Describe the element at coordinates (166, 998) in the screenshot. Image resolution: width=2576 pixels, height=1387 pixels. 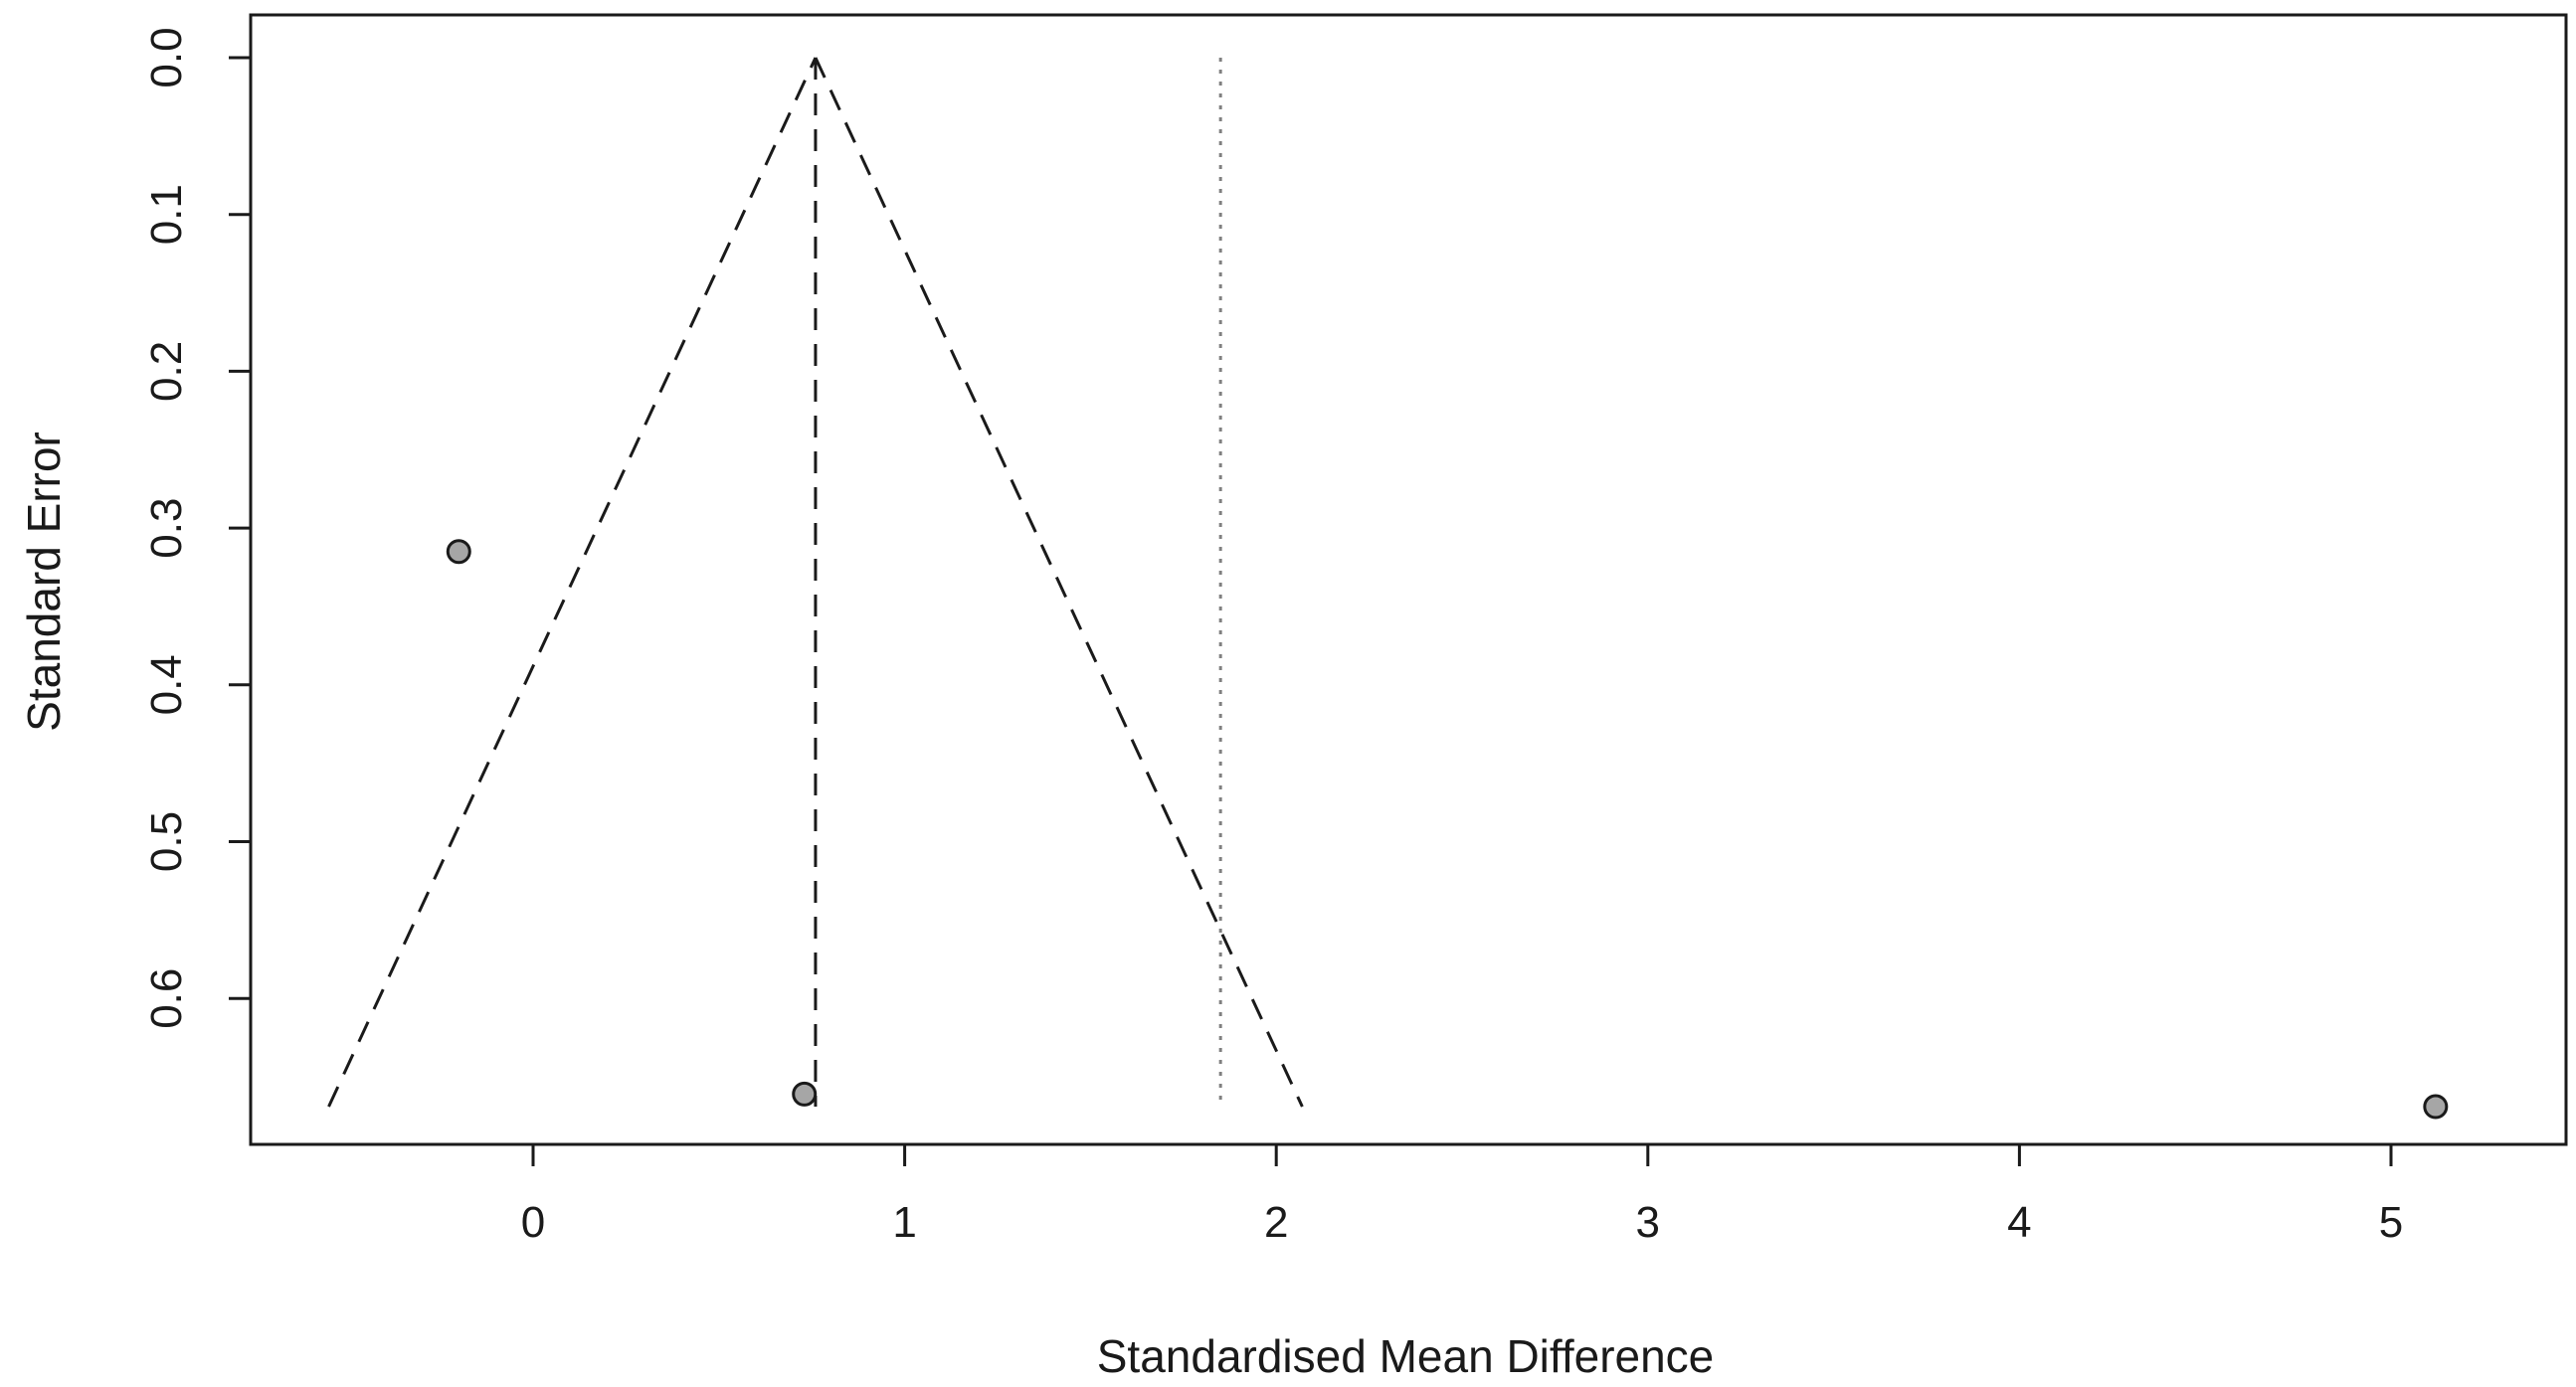
I see `y-tick-label: 0.6` at that location.